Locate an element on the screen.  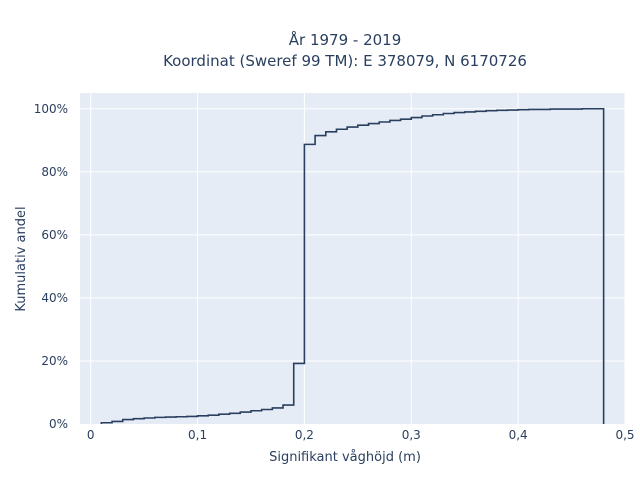
x-tick-label-5: 0,5 is located at coordinates (624, 435).